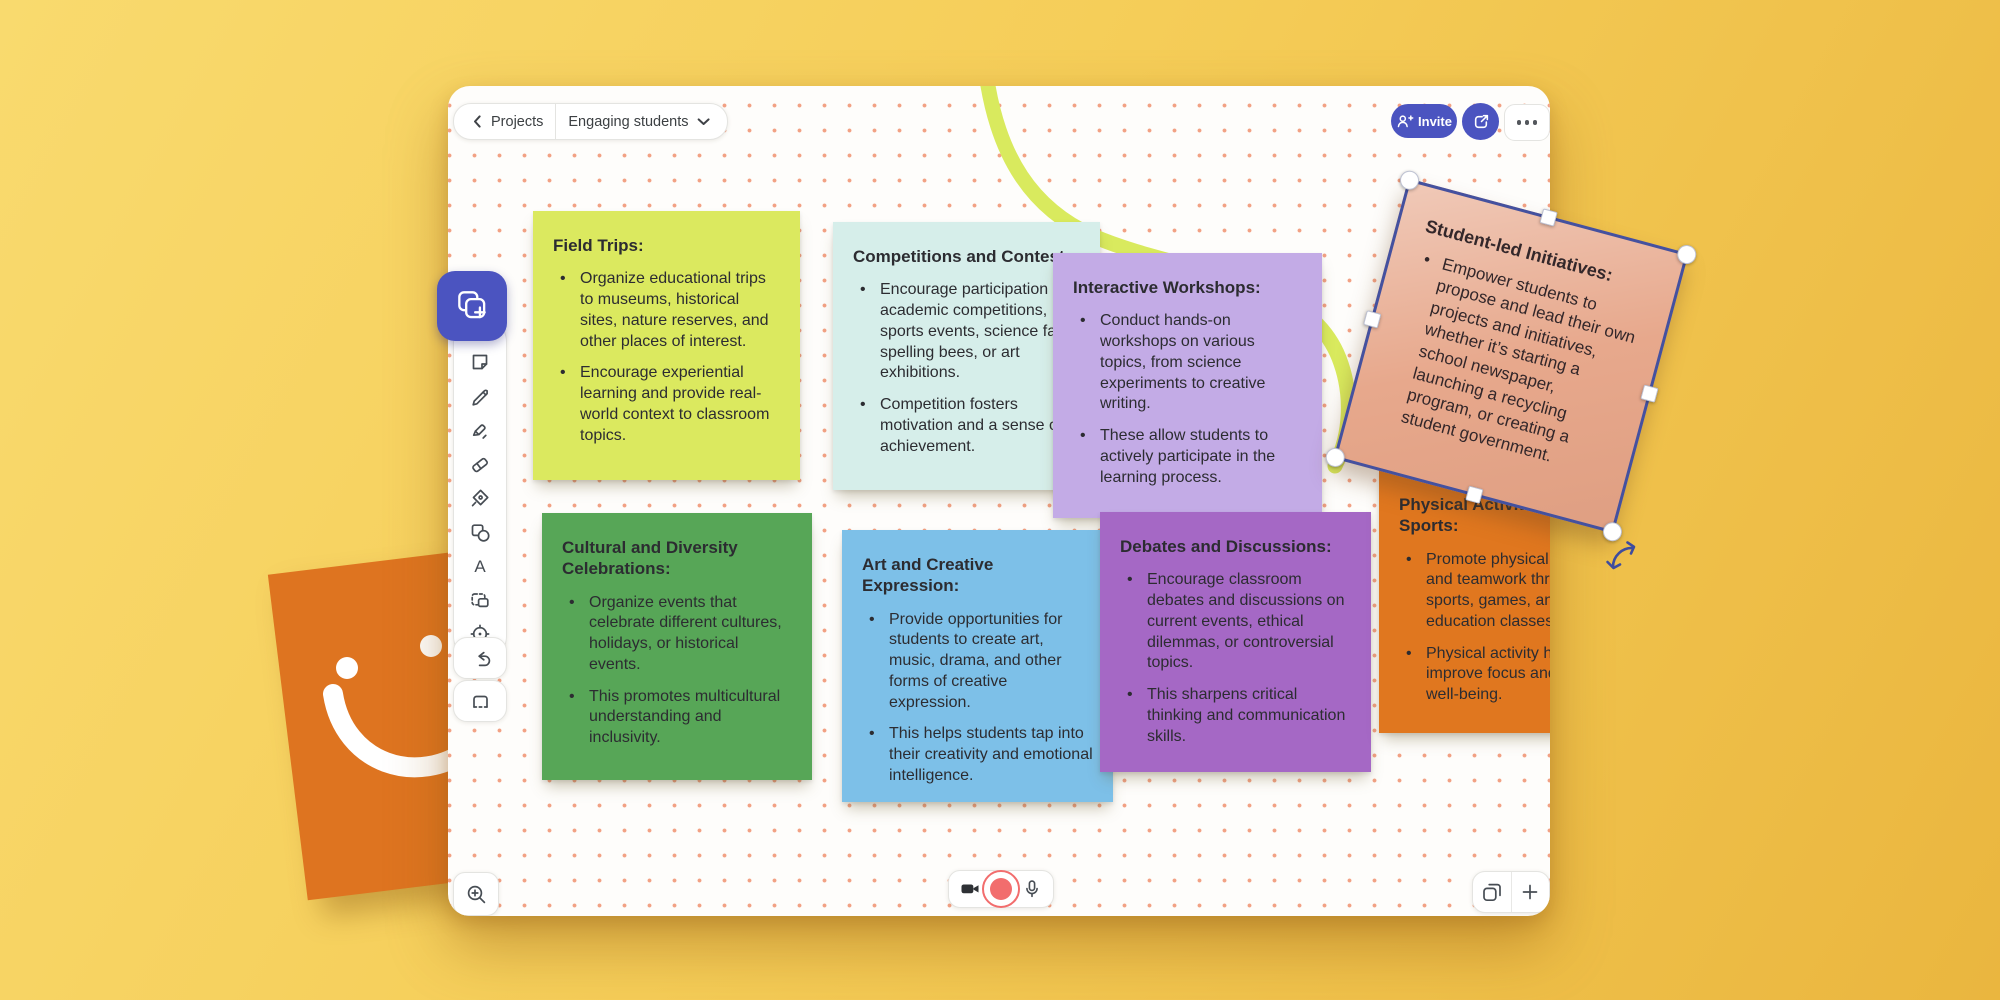  I want to click on selection-handle-right, so click(1649, 393).